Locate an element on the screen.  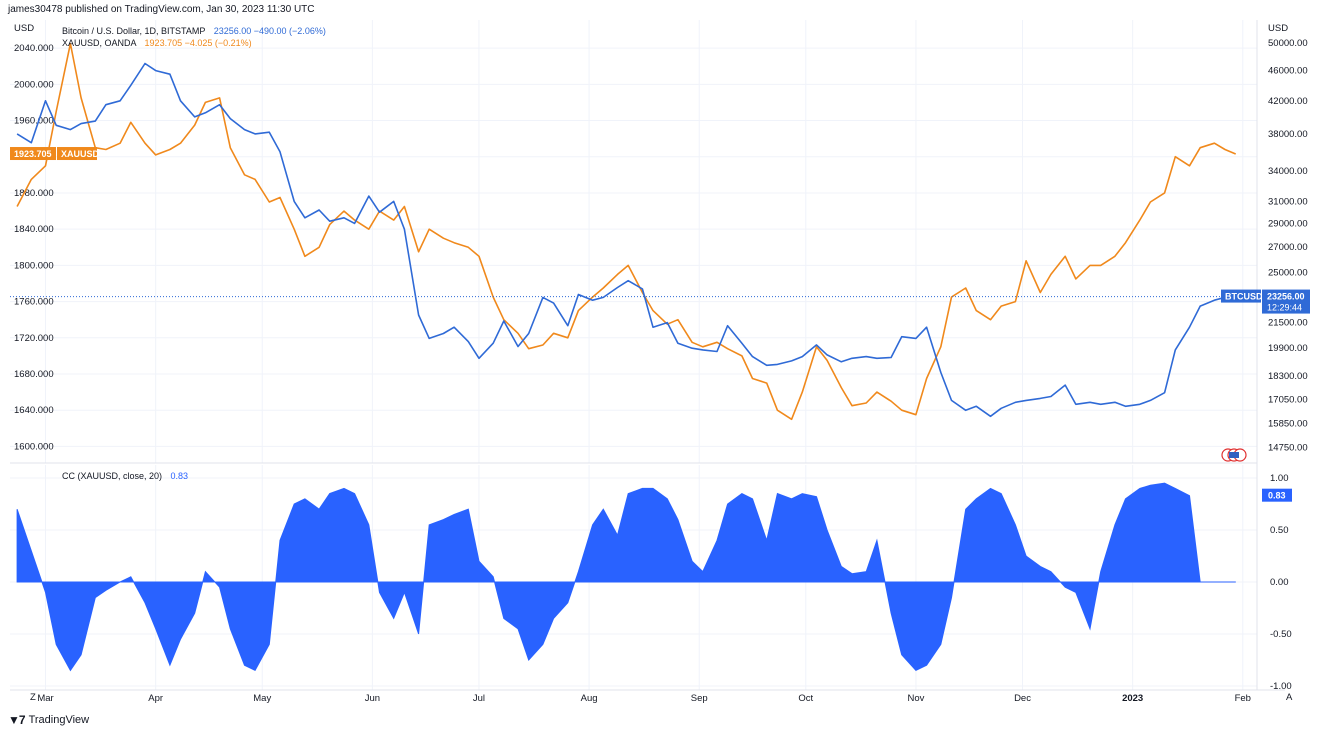
month-tick-label: Jun is located at coordinates (372, 698).